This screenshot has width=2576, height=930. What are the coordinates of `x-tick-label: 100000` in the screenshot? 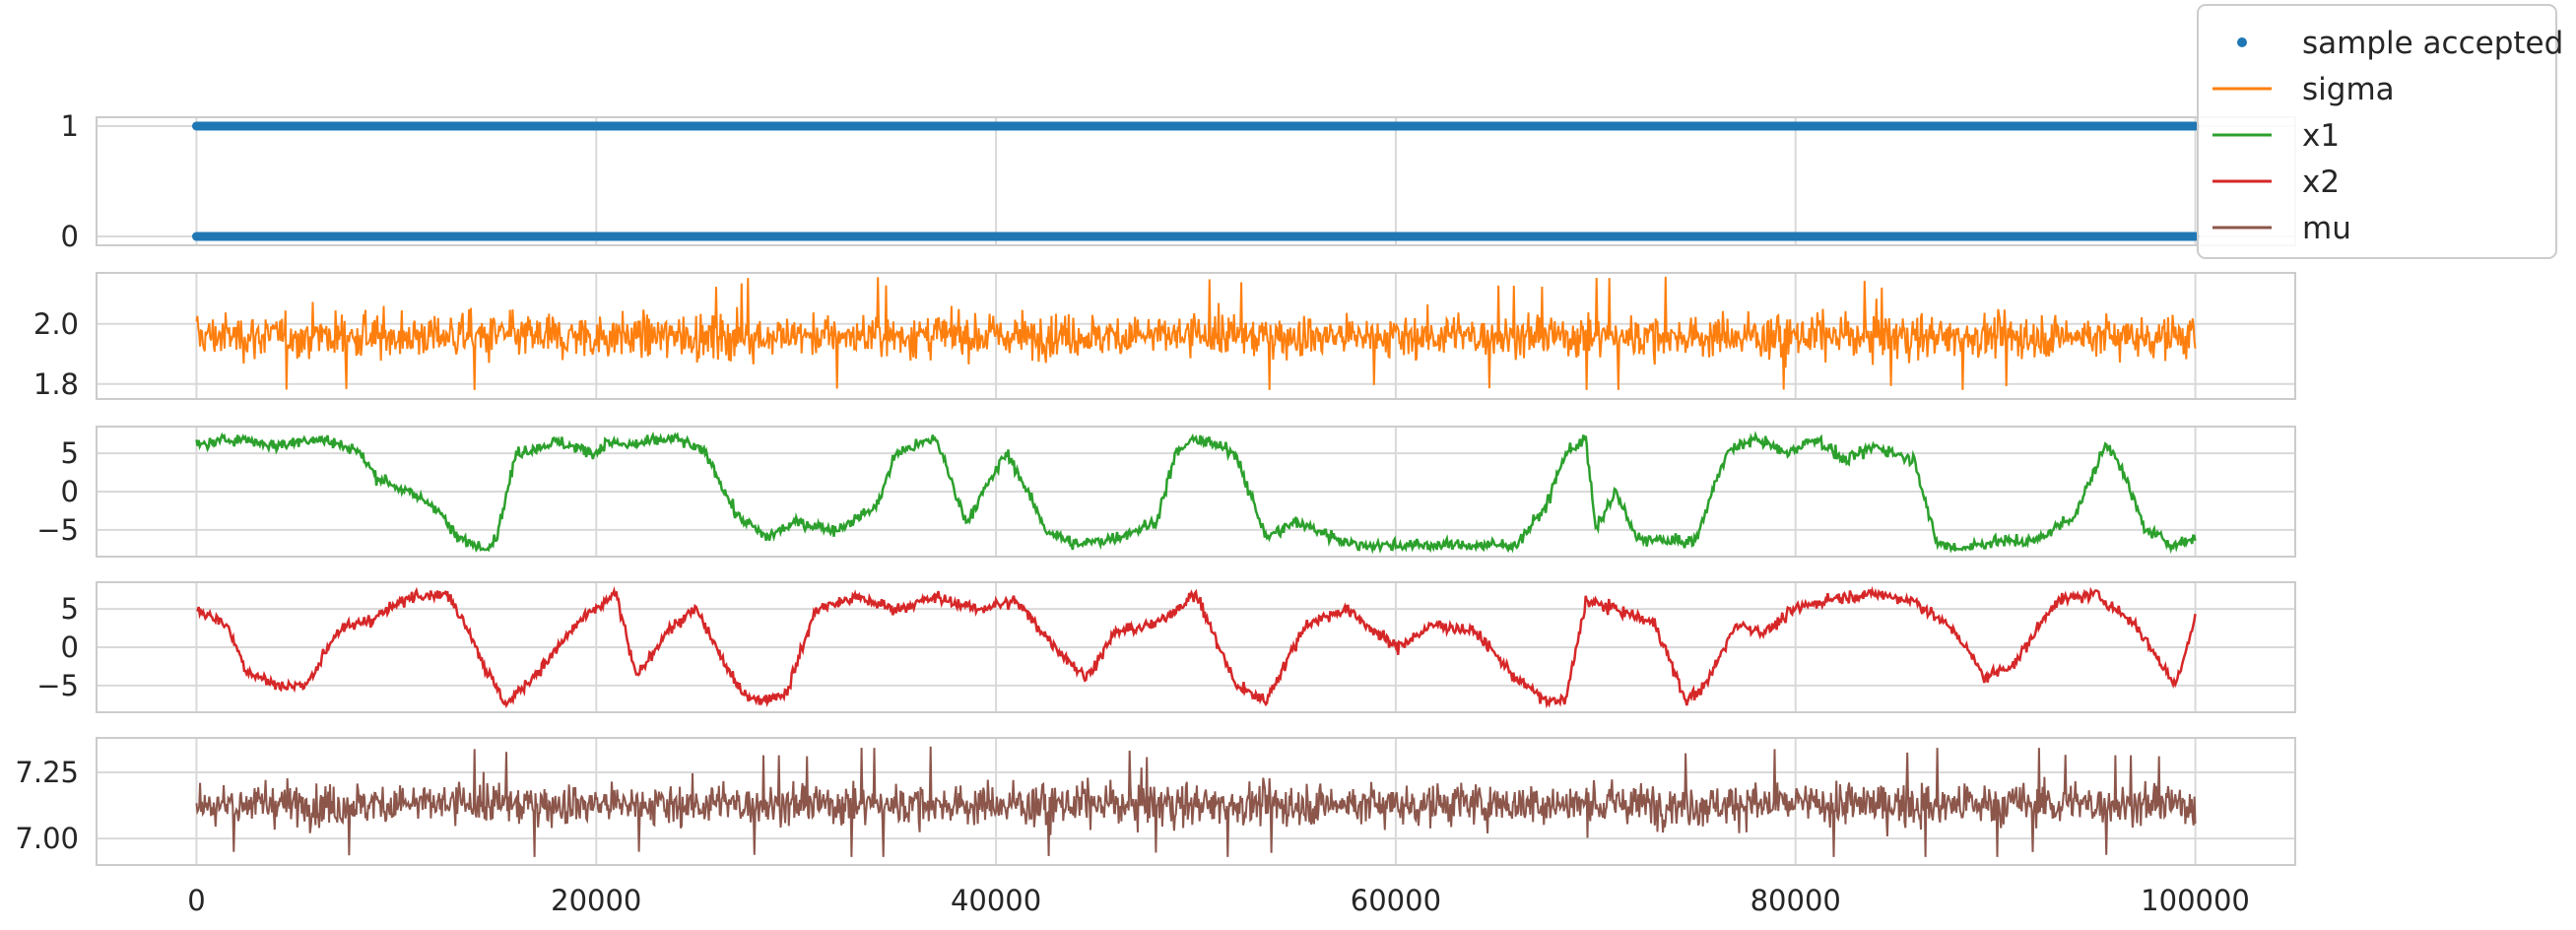 It's located at (2196, 901).